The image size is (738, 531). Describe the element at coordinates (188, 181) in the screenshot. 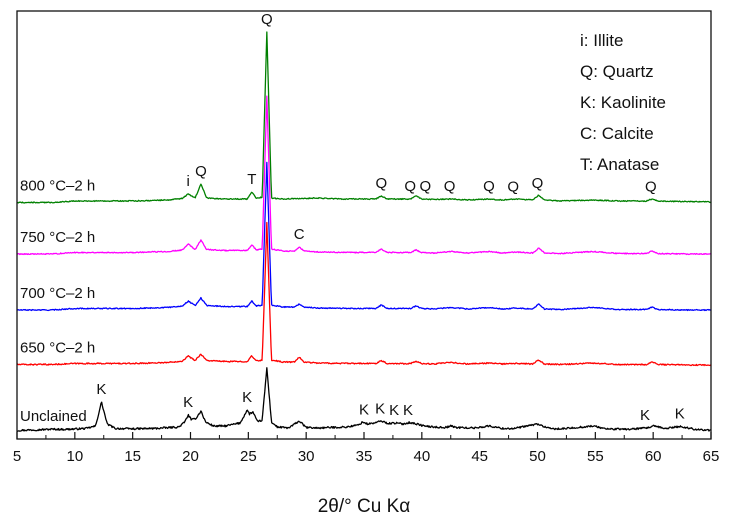

I see `peak-label-10: i` at that location.